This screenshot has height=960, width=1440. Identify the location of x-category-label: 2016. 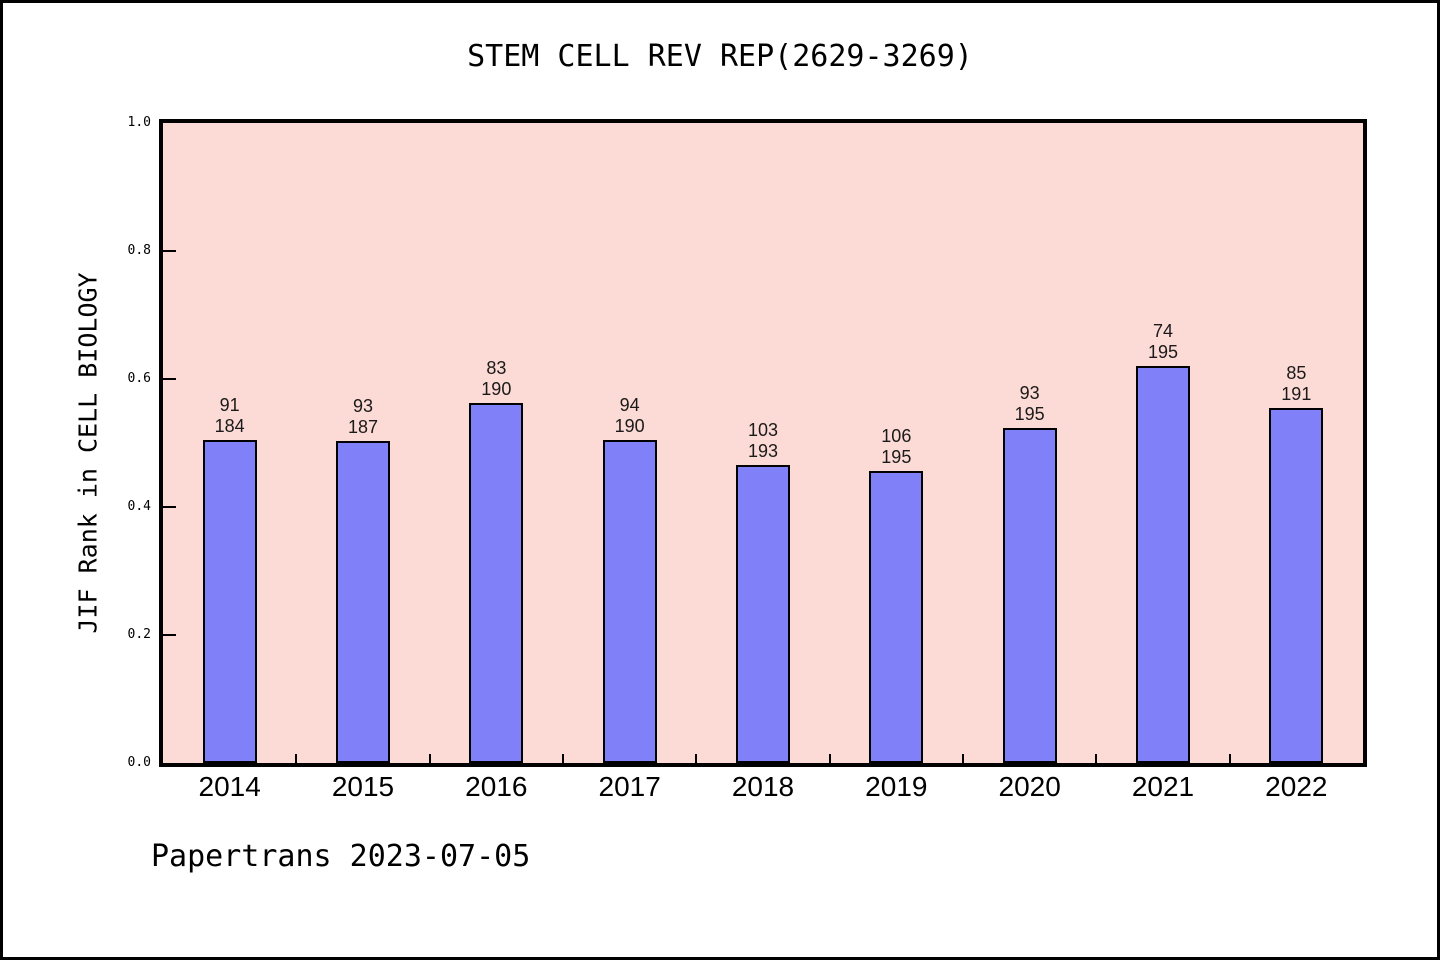
(496, 786).